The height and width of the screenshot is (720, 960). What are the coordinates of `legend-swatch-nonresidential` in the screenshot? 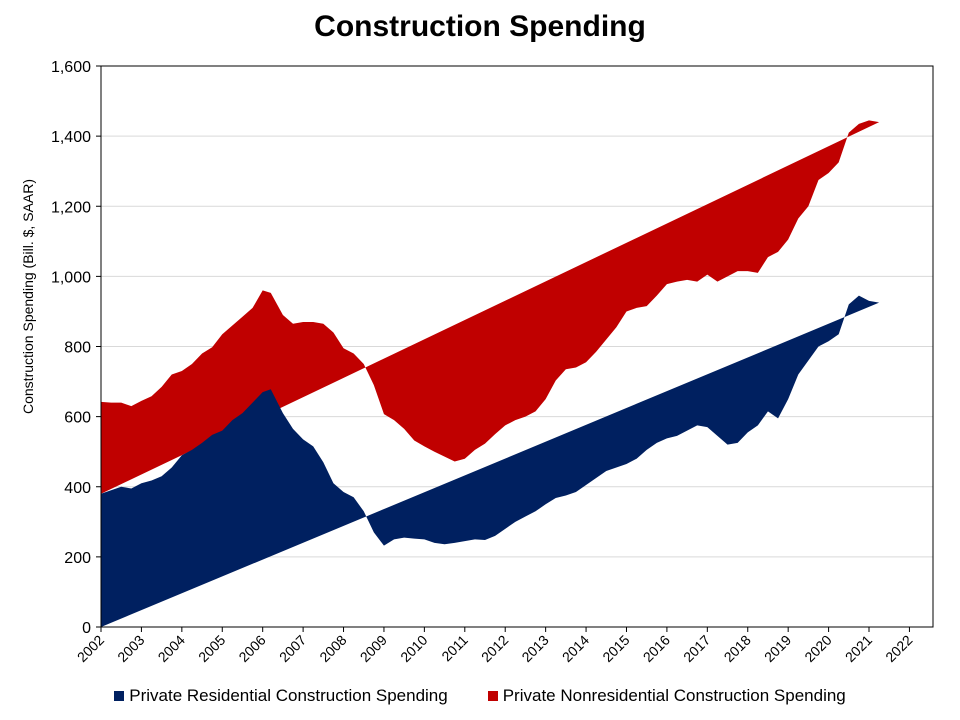 It's located at (492, 696).